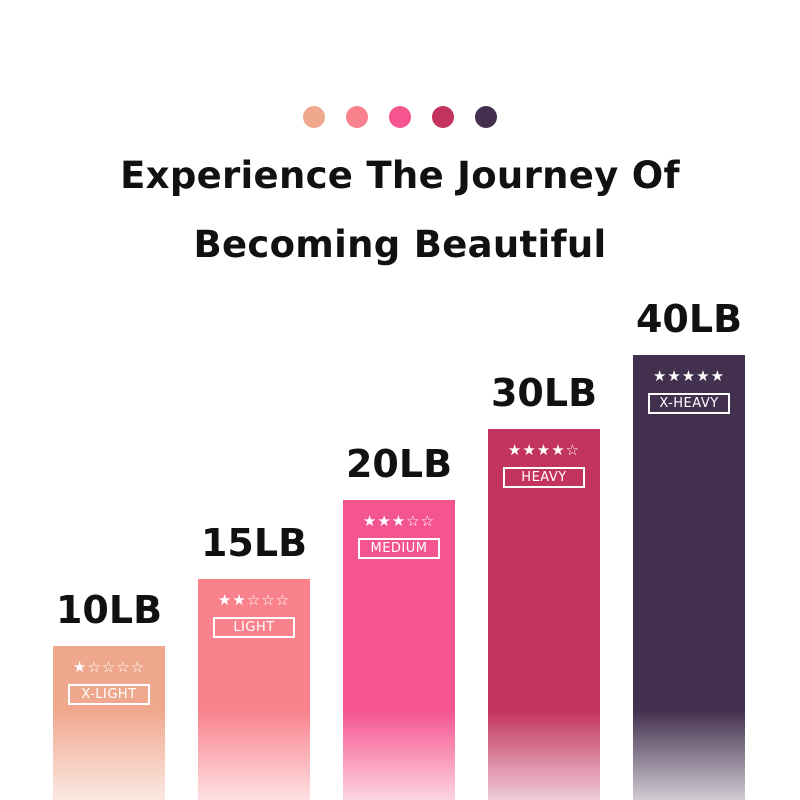 This screenshot has height=800, width=800. What do you see at coordinates (254, 627) in the screenshot?
I see `level-badge: LIGHT` at bounding box center [254, 627].